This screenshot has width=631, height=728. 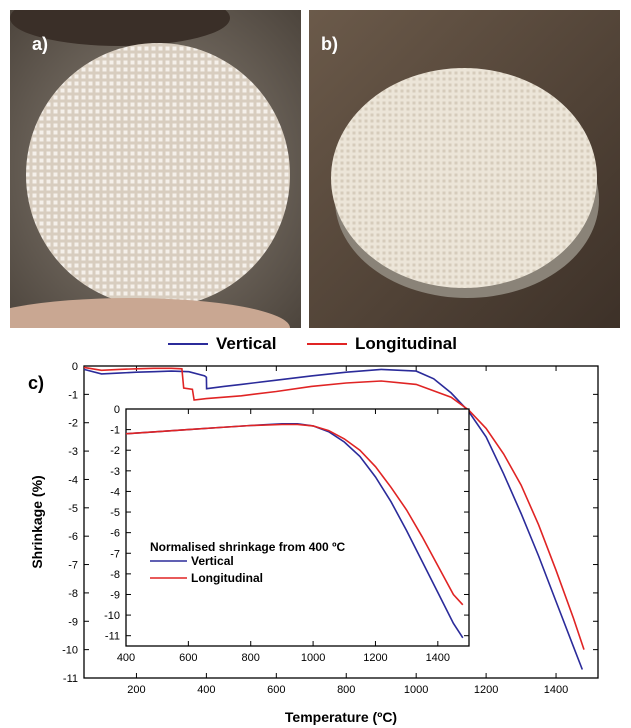 I want to click on inset-ytick-label: -6, so click(x=115, y=534).